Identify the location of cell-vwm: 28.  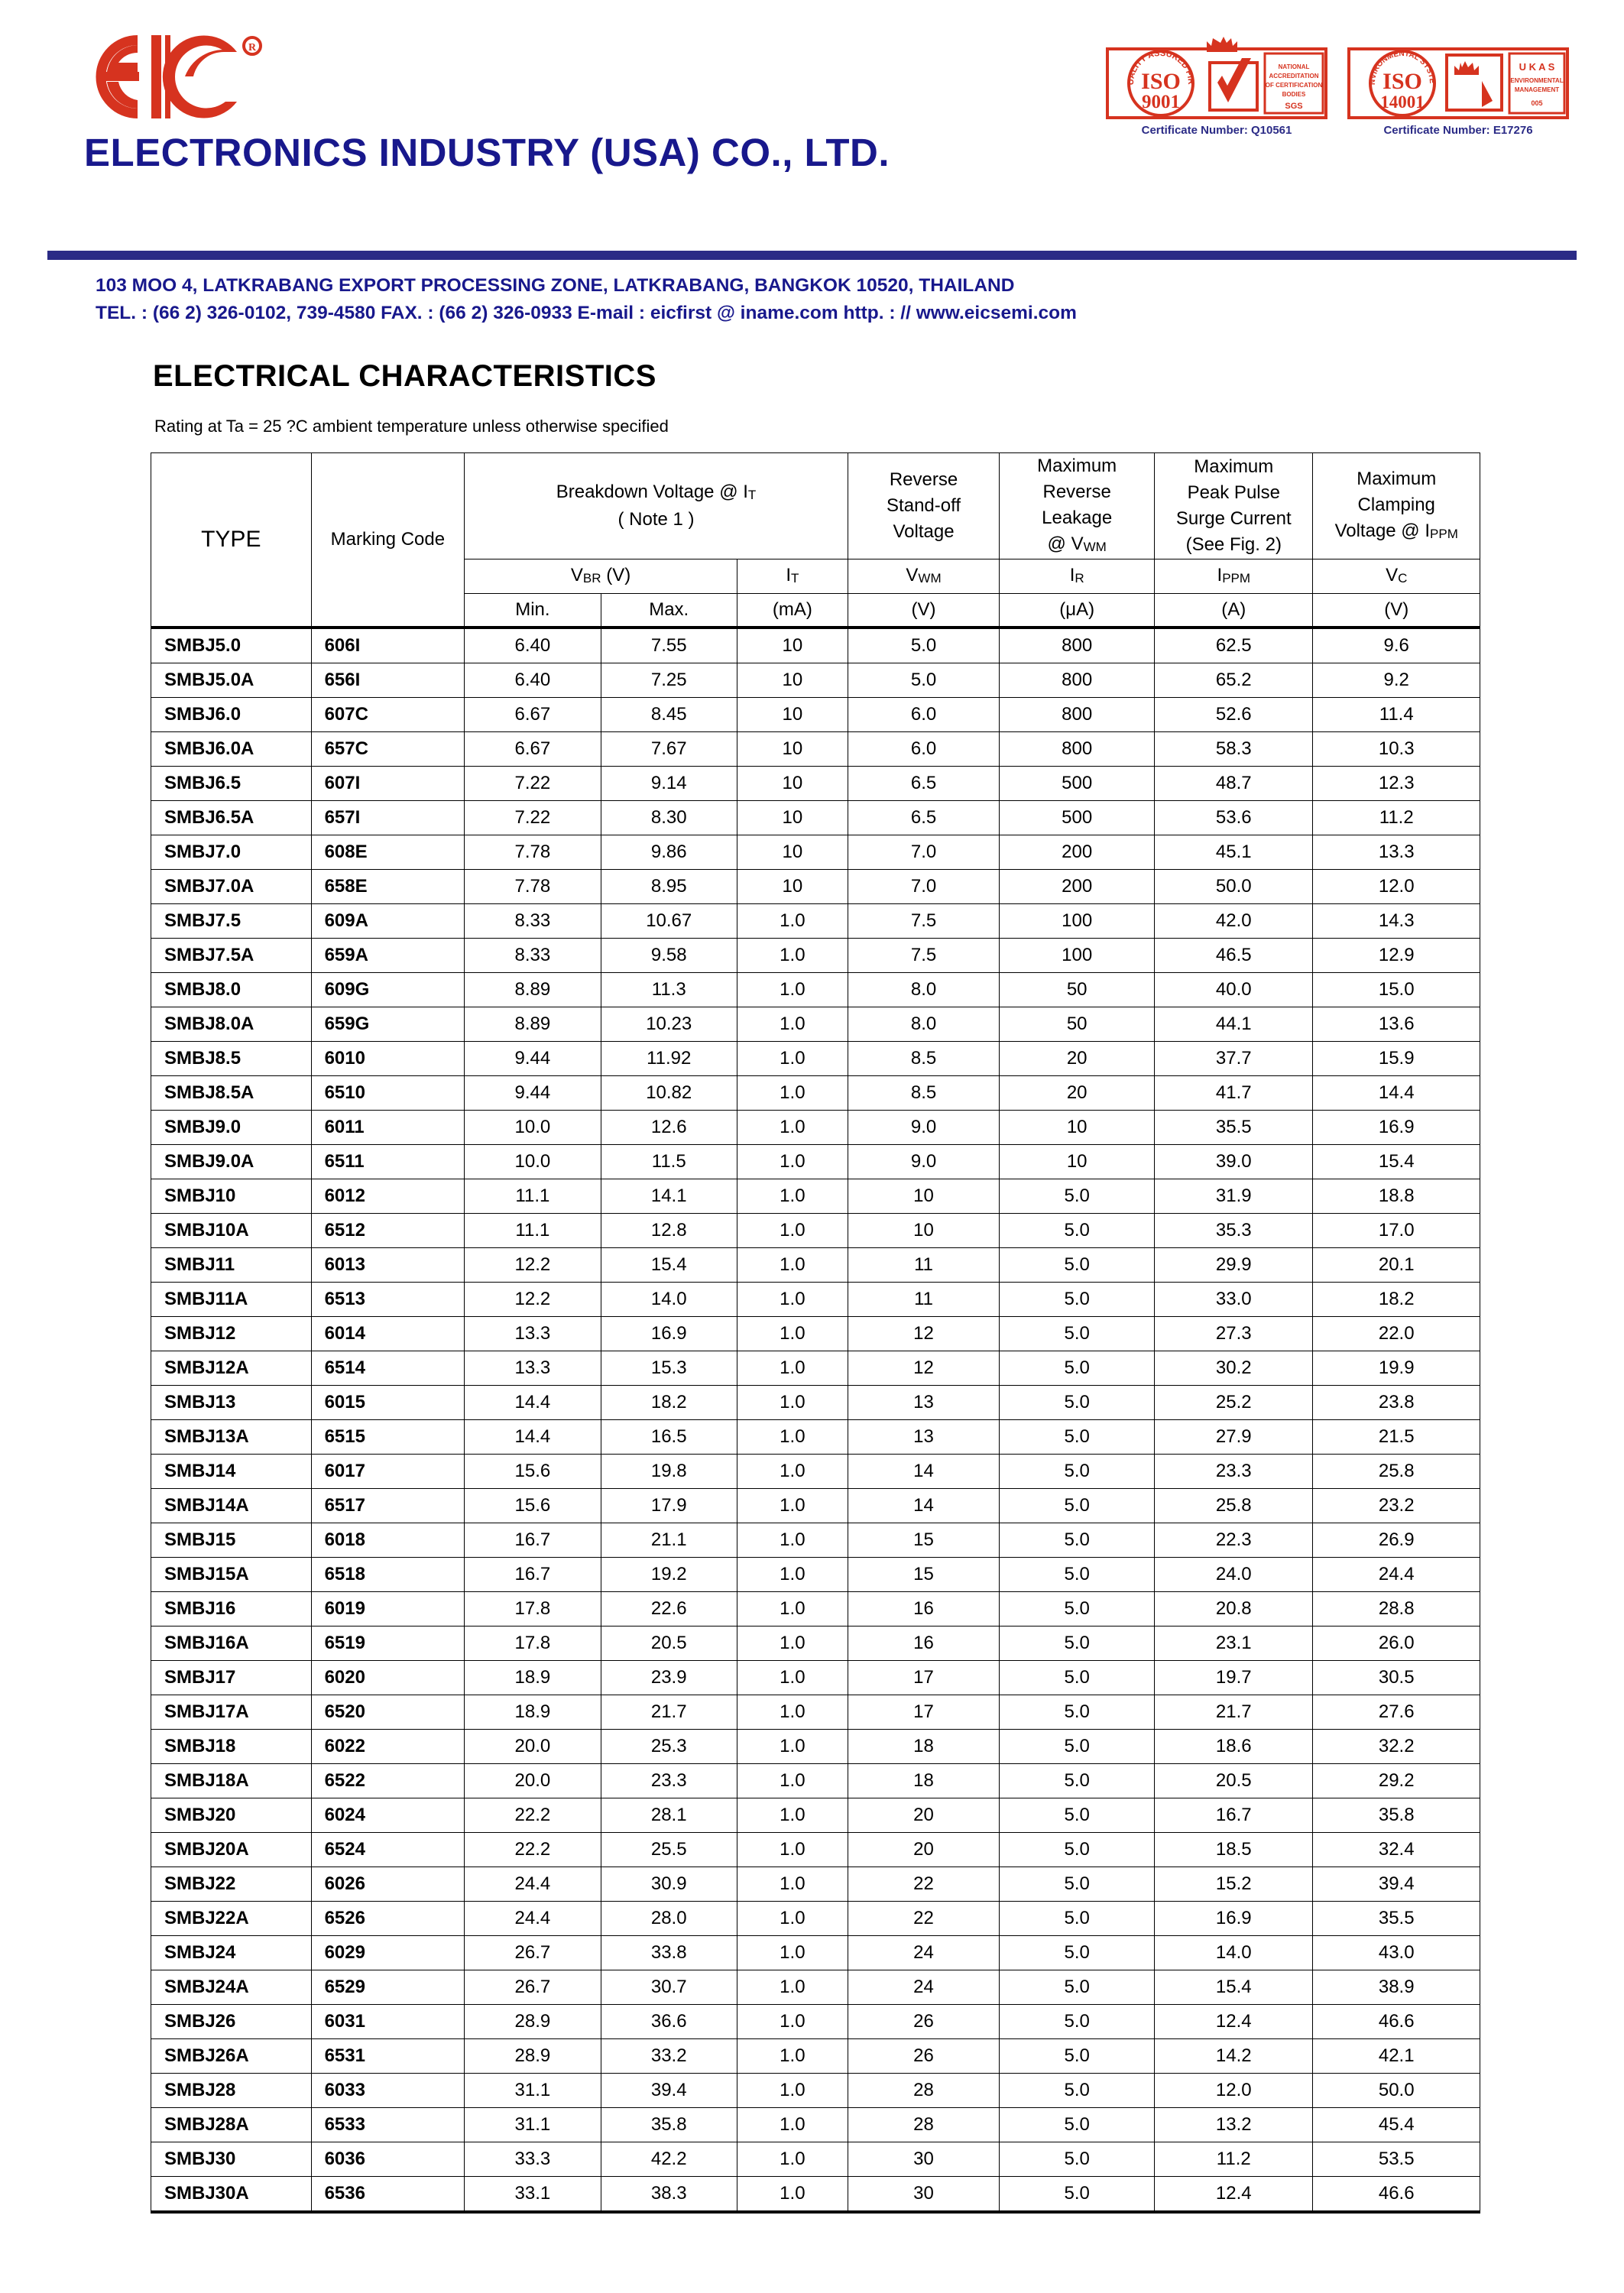
(923, 2124).